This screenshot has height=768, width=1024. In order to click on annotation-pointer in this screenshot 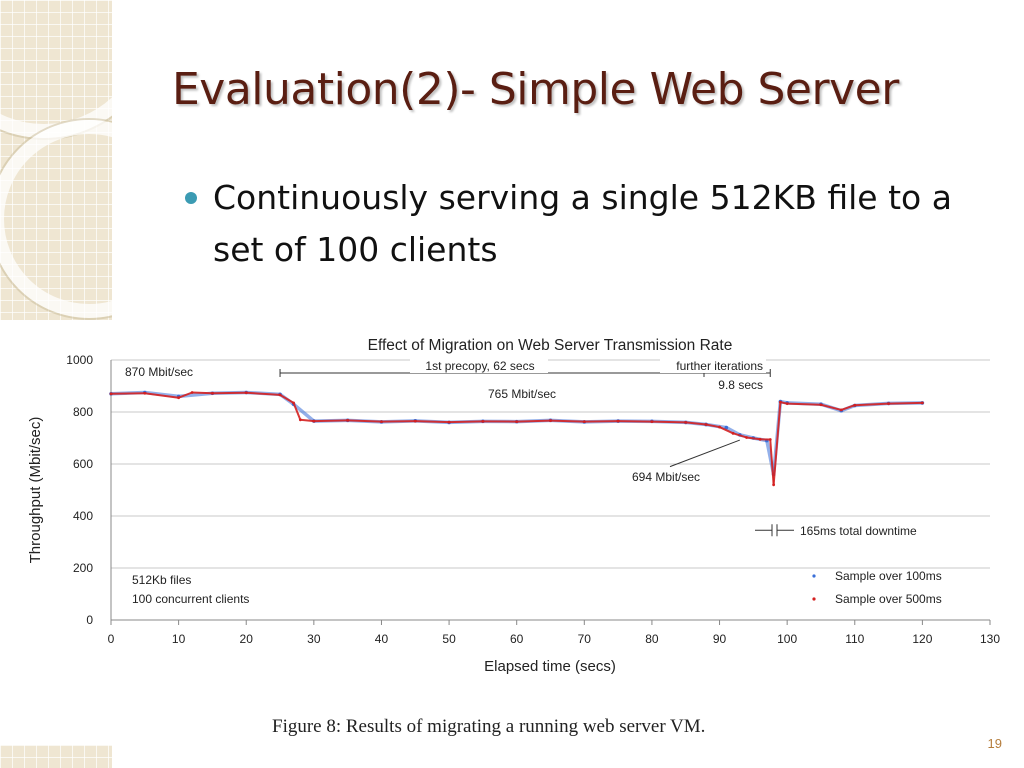, I will do `click(705, 453)`.